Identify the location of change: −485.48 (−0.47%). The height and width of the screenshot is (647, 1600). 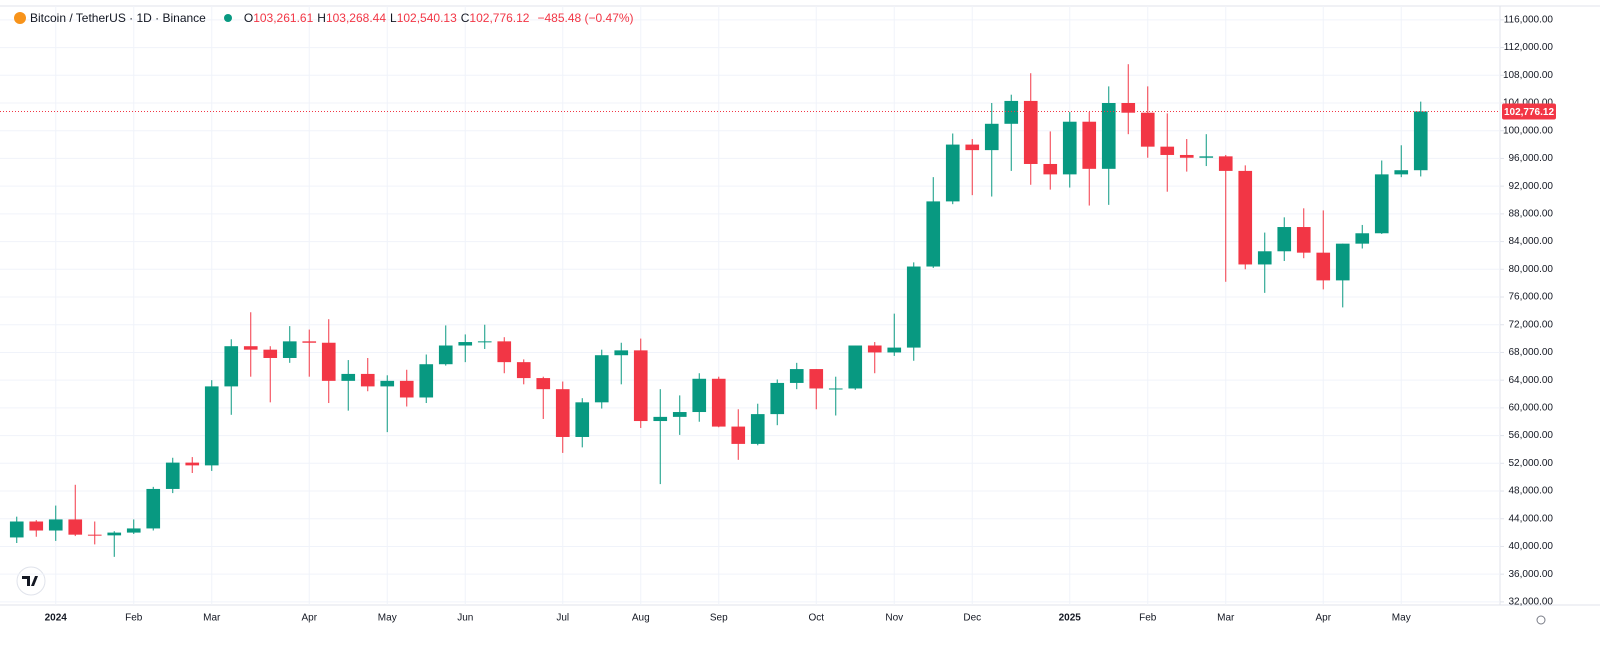
(585, 18).